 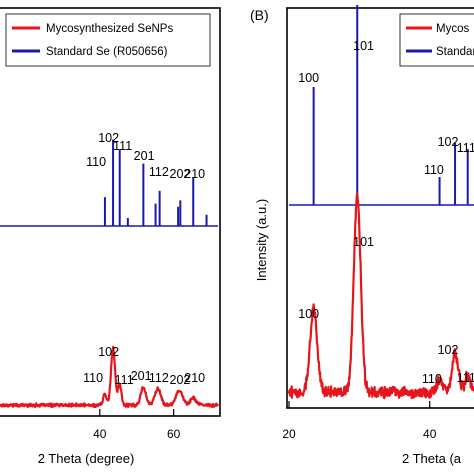 I want to click on panel-b-x-ticks: 20 40, so click(x=359, y=421).